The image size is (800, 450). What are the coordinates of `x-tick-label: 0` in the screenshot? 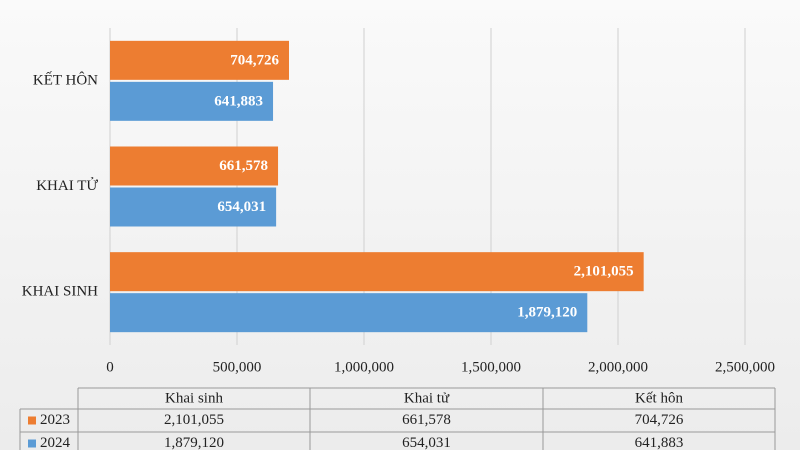 It's located at (110, 367).